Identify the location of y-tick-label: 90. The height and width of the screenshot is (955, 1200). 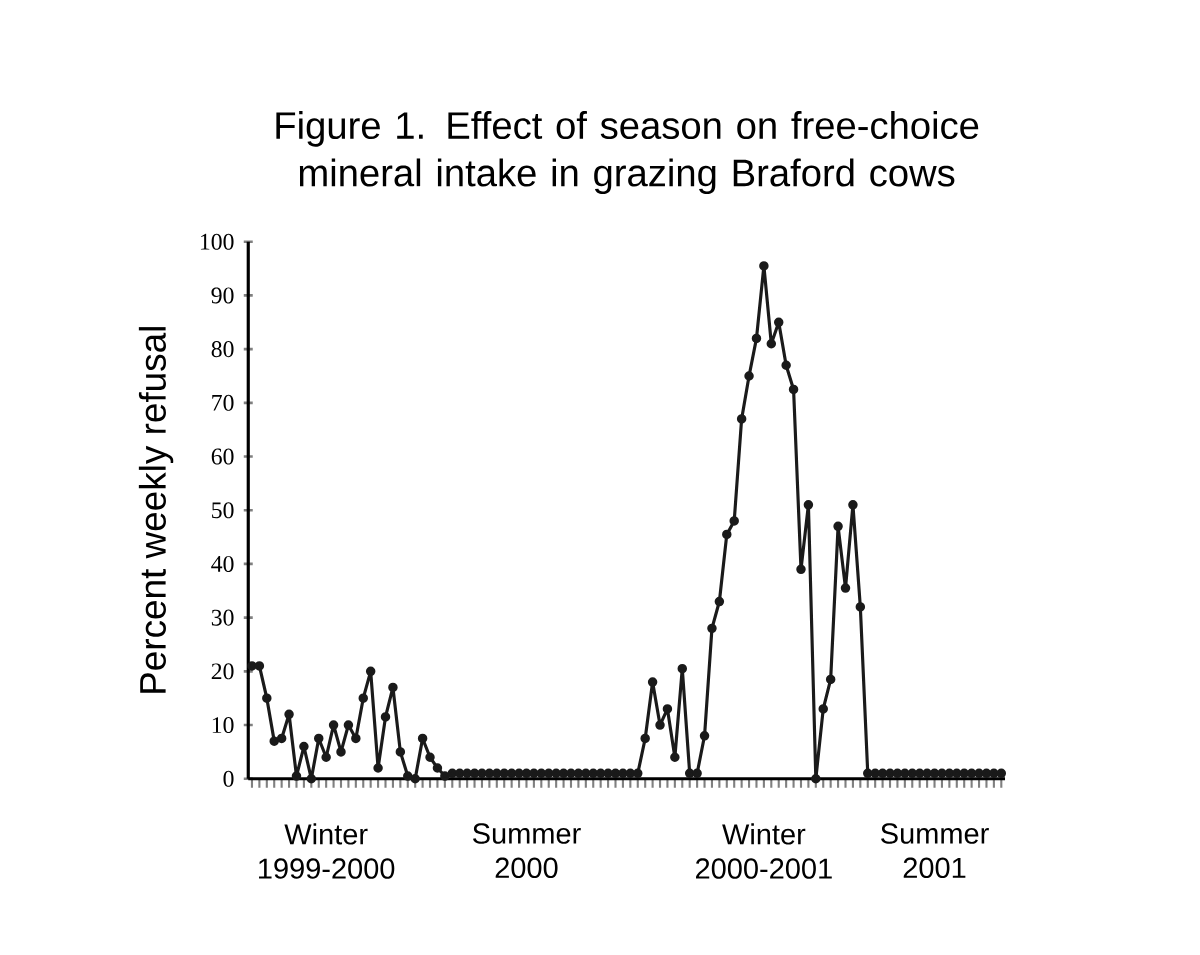
(222, 295).